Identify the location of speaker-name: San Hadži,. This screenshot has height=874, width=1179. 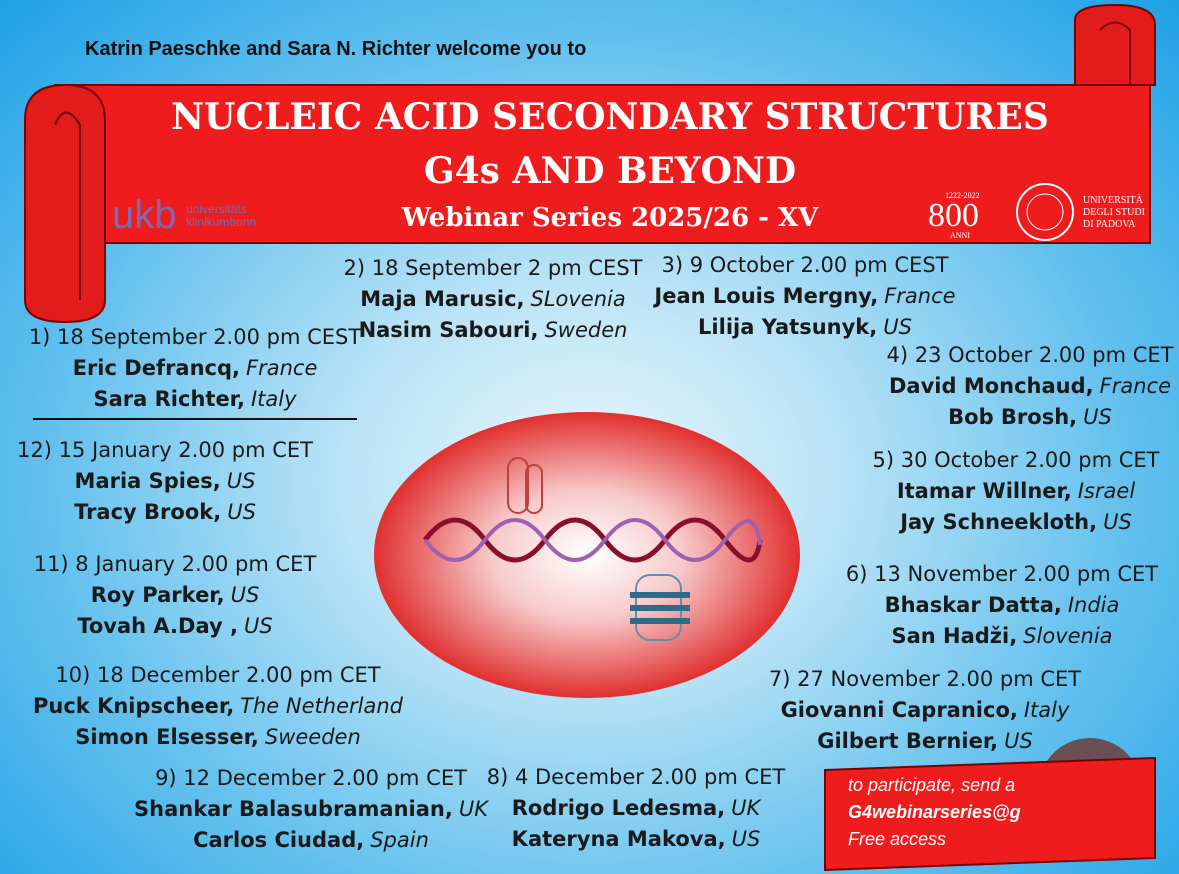
(954, 636).